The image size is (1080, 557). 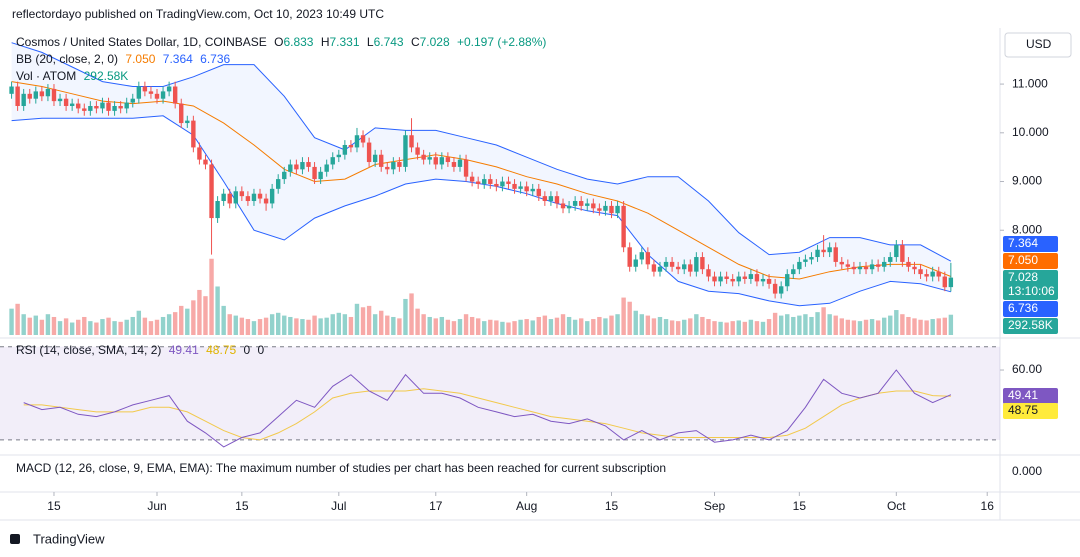 I want to click on x-tick-label: 17, so click(x=436, y=506).